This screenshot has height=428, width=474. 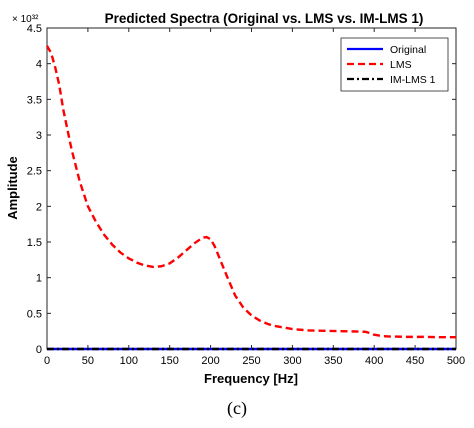 I want to click on legend: Original LMS IM-LMS 1, so click(x=394, y=64).